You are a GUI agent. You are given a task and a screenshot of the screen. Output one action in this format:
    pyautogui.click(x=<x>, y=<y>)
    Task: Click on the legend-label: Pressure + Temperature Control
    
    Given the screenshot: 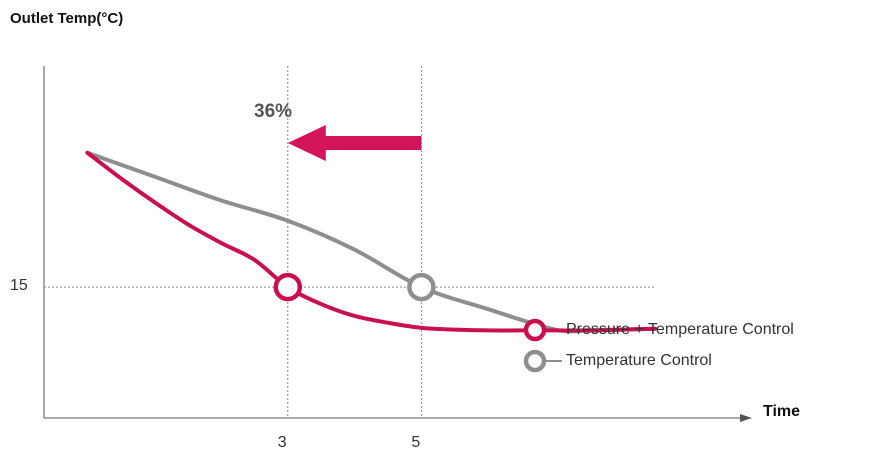 What is the action you would take?
    pyautogui.click(x=680, y=329)
    